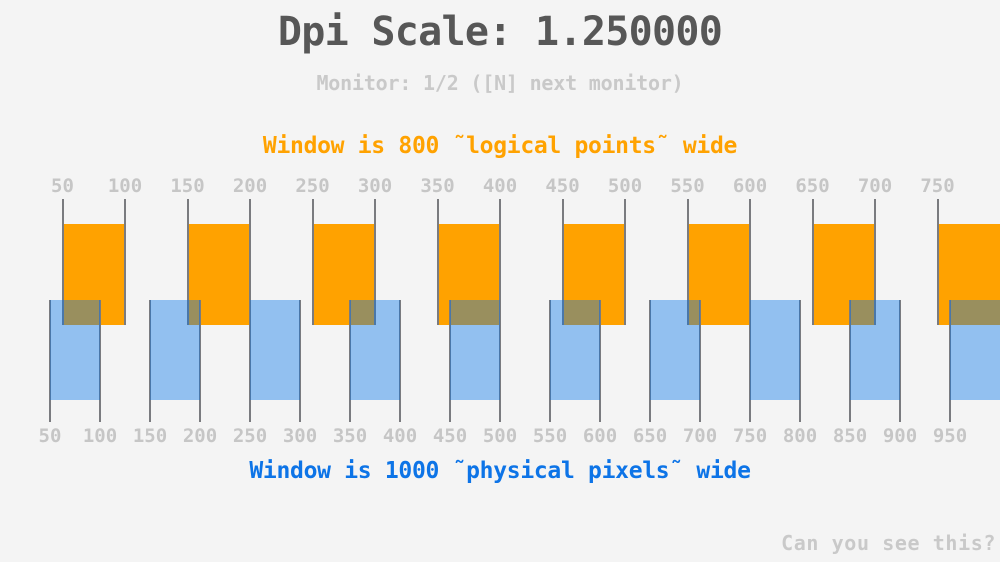 This screenshot has width=1000, height=562. Describe the element at coordinates (875, 186) in the screenshot. I see `logical-ruler-label: 700` at that location.